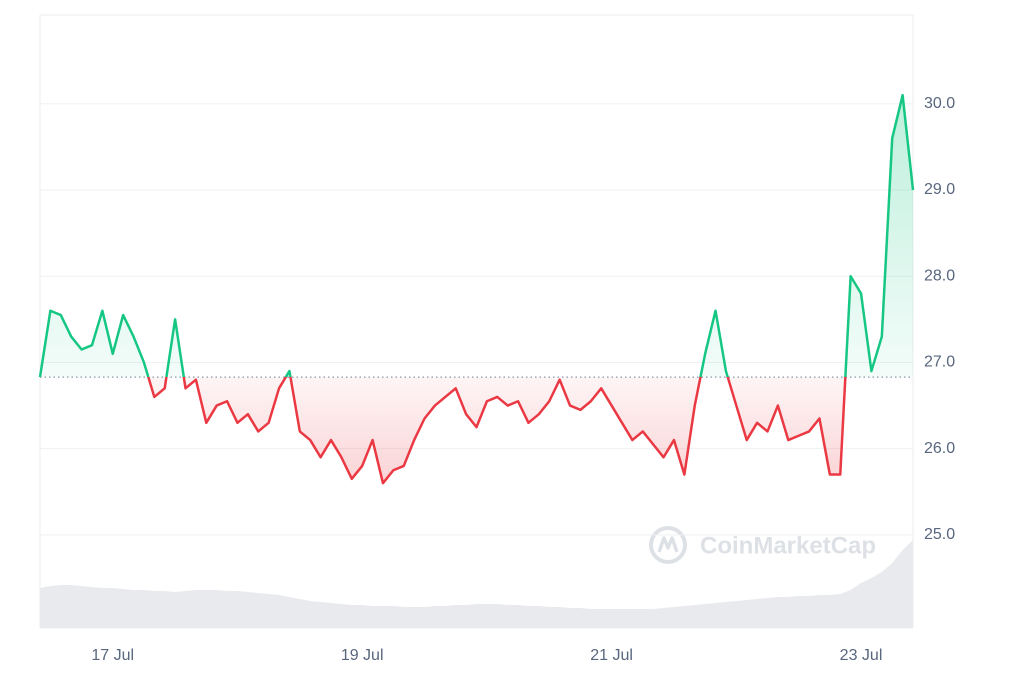 This screenshot has width=1024, height=683. I want to click on y-tick-label: 26.0, so click(939, 448).